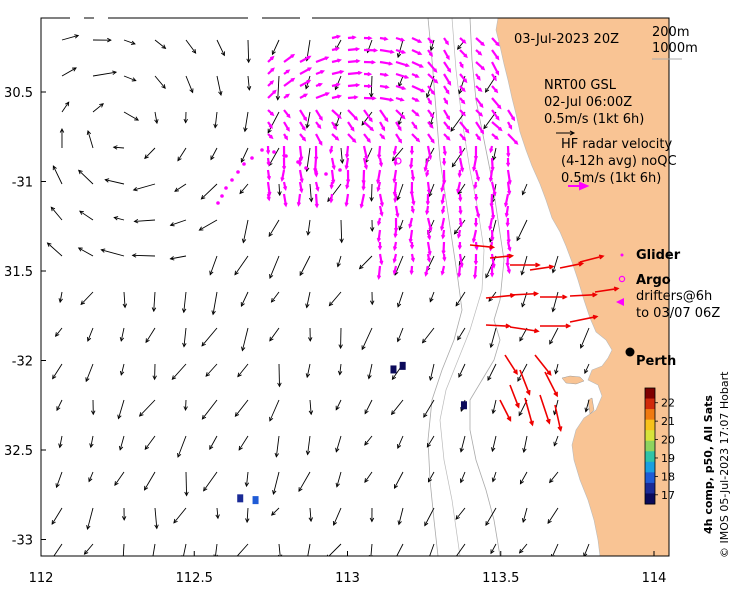  What do you see at coordinates (22, 362) in the screenshot?
I see `y-tick-label: -32` at bounding box center [22, 362].